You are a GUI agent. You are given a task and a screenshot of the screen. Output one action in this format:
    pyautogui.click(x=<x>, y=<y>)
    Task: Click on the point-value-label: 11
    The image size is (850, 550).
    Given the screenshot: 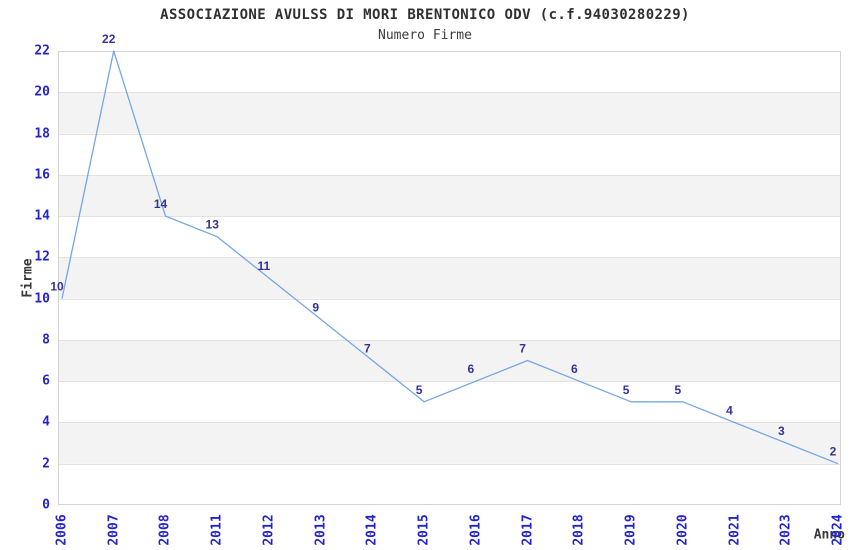 What is the action you would take?
    pyautogui.click(x=264, y=266)
    